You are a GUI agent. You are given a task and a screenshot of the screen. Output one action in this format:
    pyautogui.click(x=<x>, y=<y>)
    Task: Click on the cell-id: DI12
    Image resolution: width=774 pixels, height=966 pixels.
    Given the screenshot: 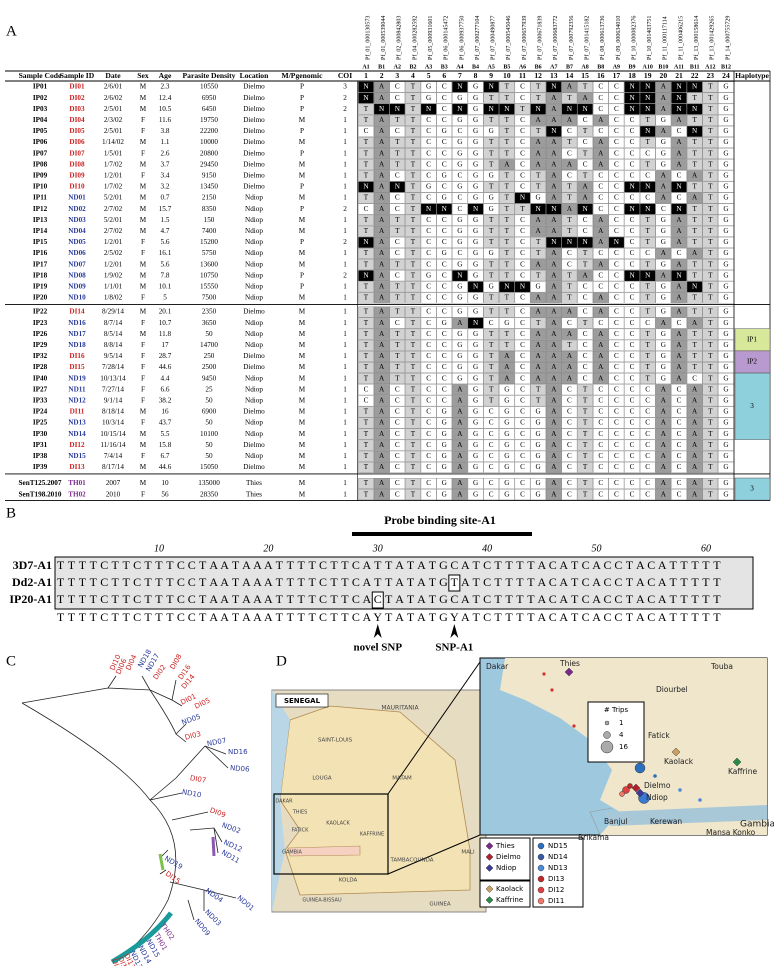 What is the action you would take?
    pyautogui.click(x=77, y=445)
    